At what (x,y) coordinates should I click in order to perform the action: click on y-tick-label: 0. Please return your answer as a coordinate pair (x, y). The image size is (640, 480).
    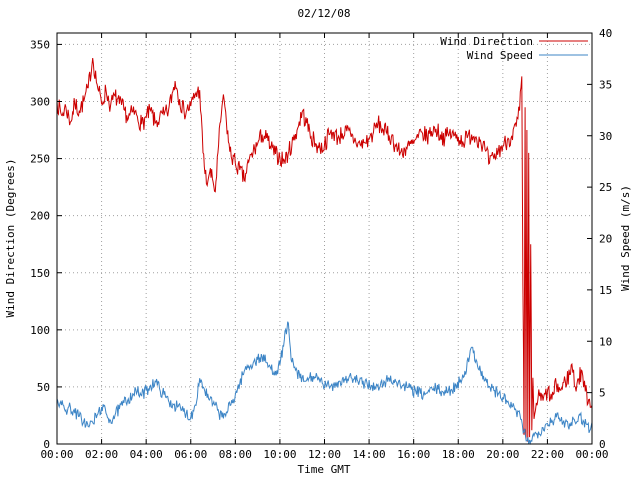
    Looking at the image, I should click on (46, 444).